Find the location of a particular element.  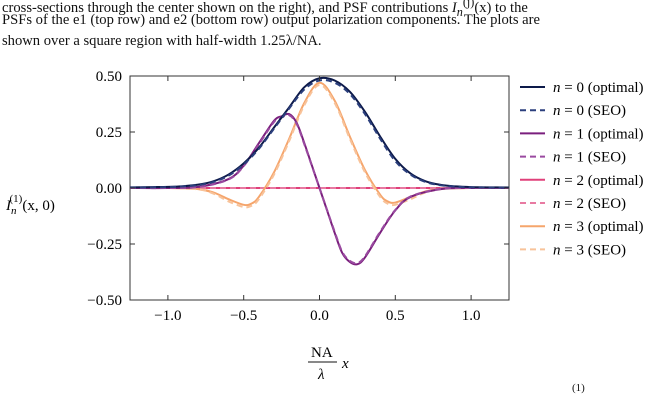

legend-label: n = 0 (optimal) is located at coordinates (598, 88).